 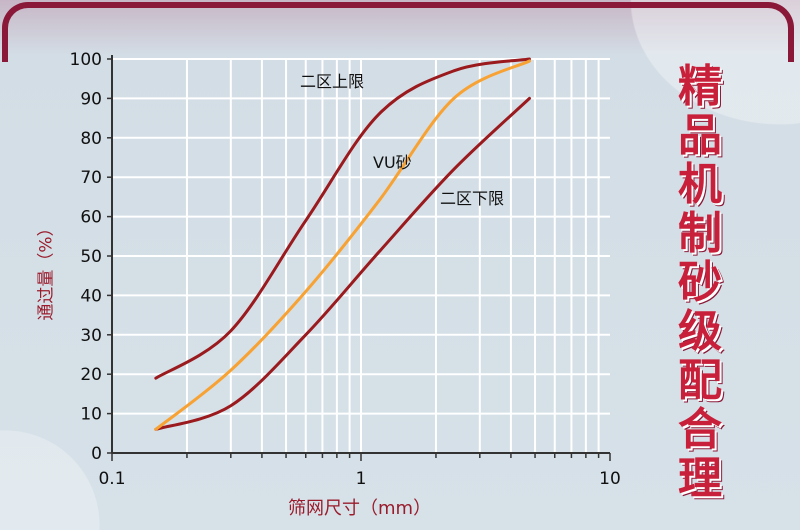 What do you see at coordinates (392, 162) in the screenshot?
I see `series-label: VU砂` at bounding box center [392, 162].